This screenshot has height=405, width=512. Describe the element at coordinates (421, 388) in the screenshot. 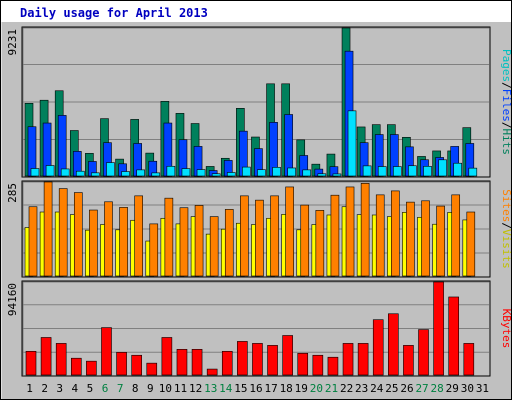

I see `day-label: 27` at that location.